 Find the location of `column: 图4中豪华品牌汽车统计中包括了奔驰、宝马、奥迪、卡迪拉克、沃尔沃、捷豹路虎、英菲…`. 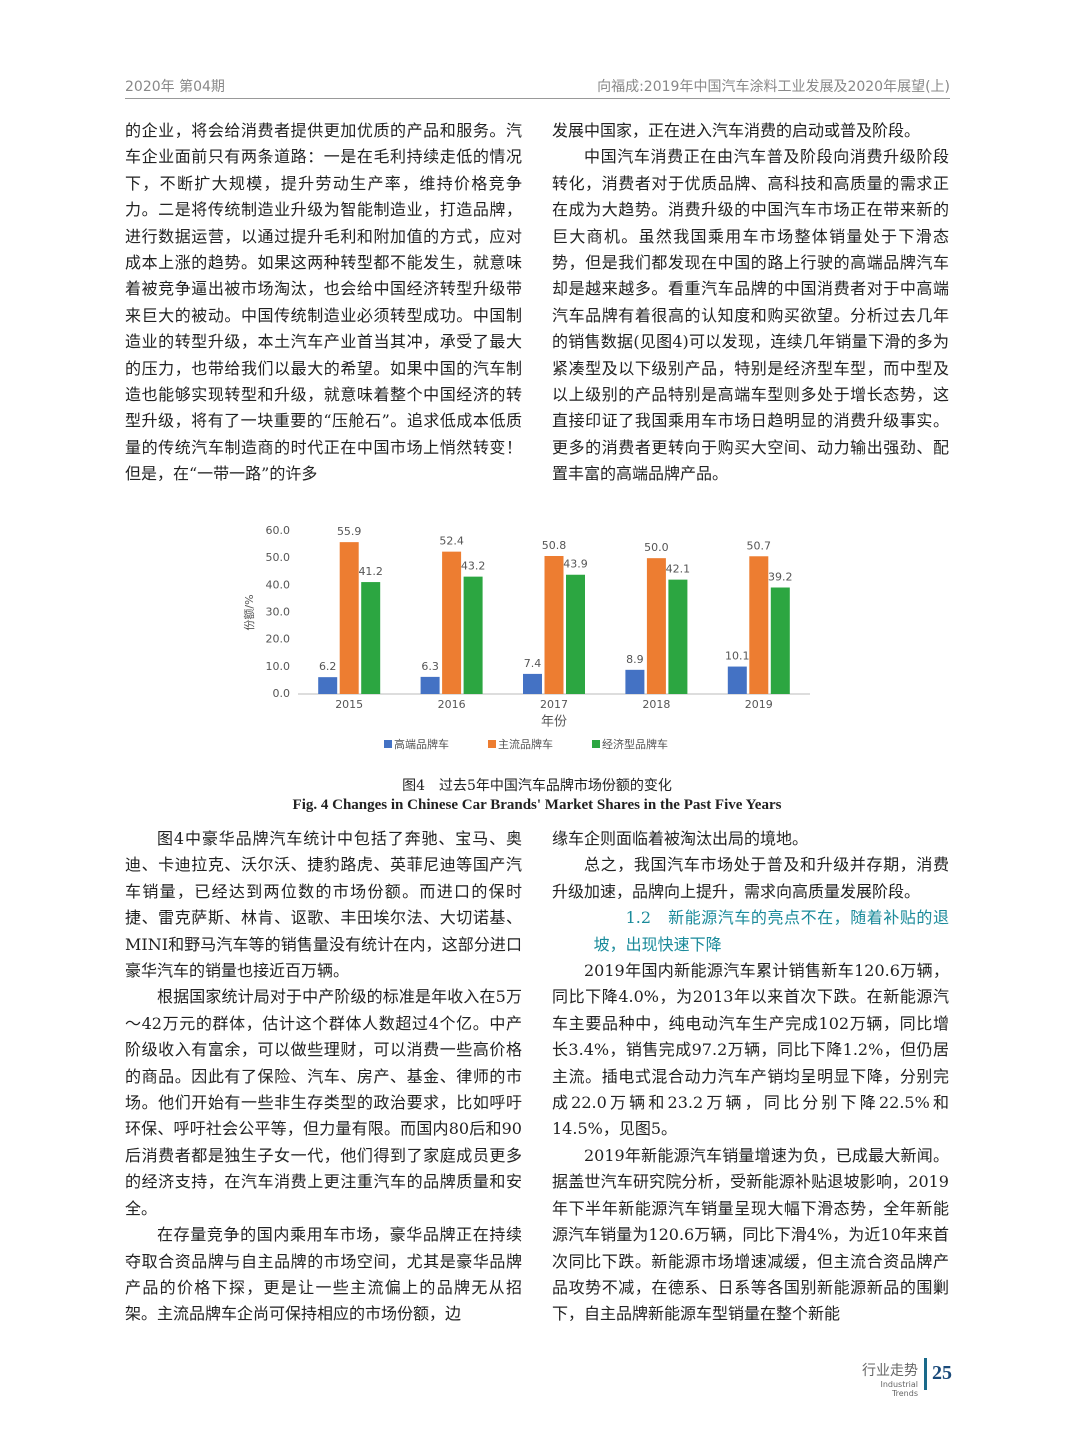

column: 图4中豪华品牌汽车统计中包括了奔驰、宝马、奥迪、卡迪拉克、沃尔沃、捷豹路虎、英菲… is located at coordinates (323, 1077).